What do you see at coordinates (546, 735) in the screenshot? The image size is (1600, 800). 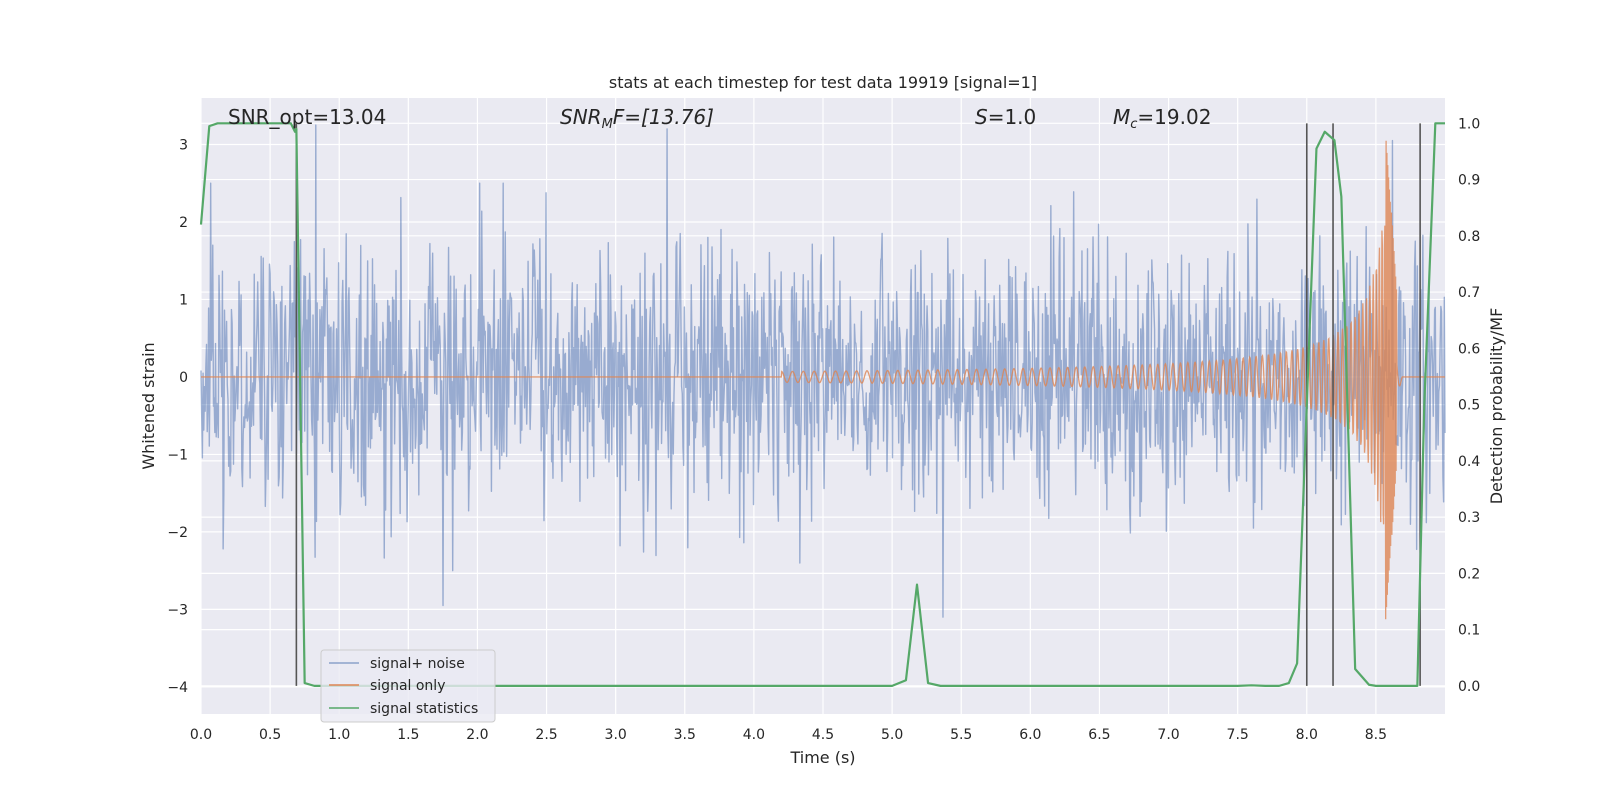 I see `x-tick-label: 2.5` at bounding box center [546, 735].